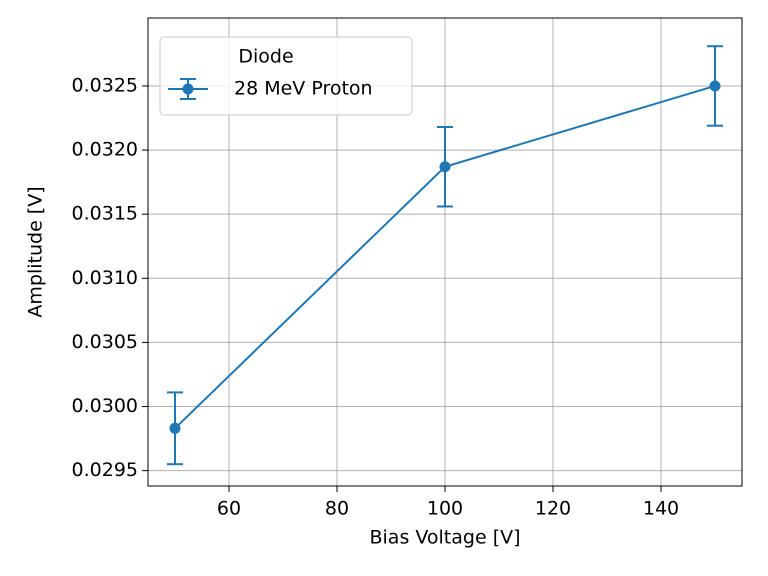 The image size is (768, 576). I want to click on y-tick-label: 0.0315, so click(105, 214).